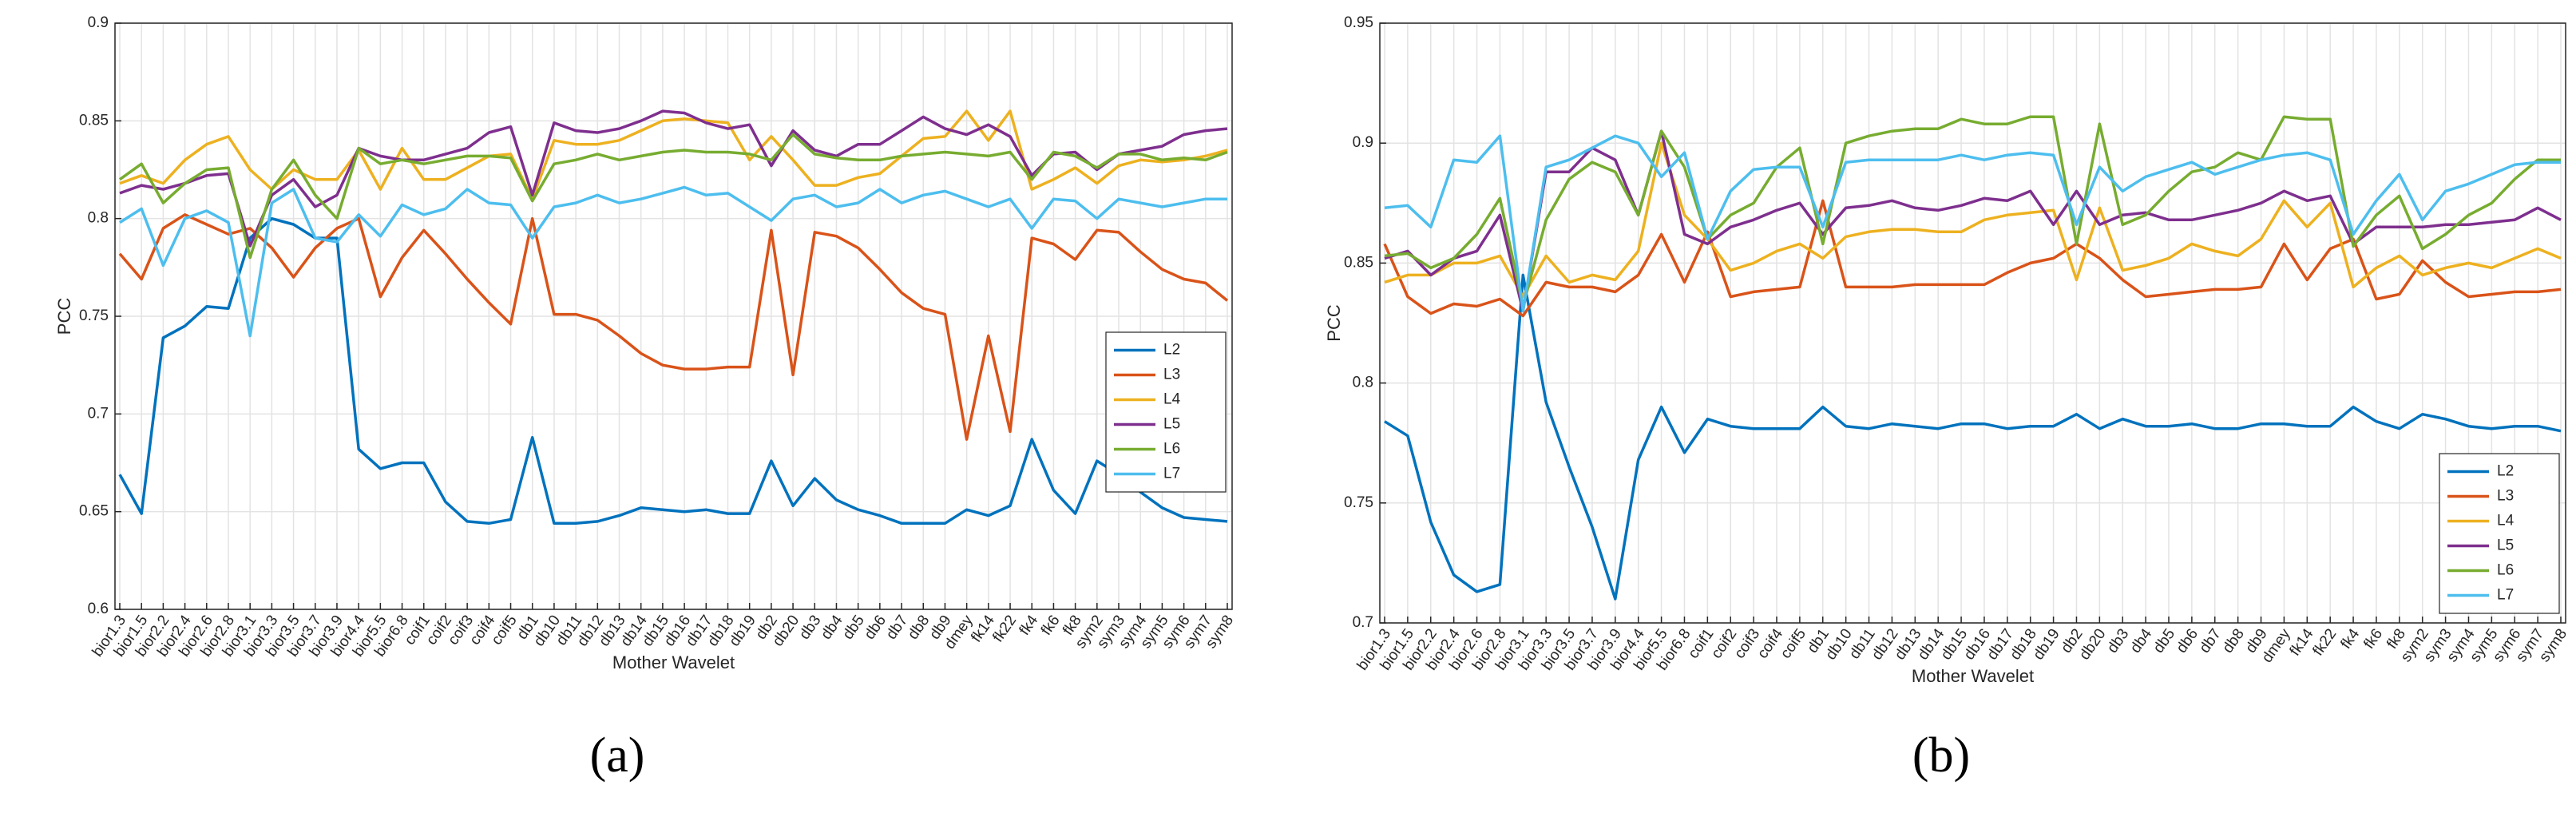 The width and height of the screenshot is (2576, 813). What do you see at coordinates (2325, 642) in the screenshot?
I see `x-tick-label: fk22` at bounding box center [2325, 642].